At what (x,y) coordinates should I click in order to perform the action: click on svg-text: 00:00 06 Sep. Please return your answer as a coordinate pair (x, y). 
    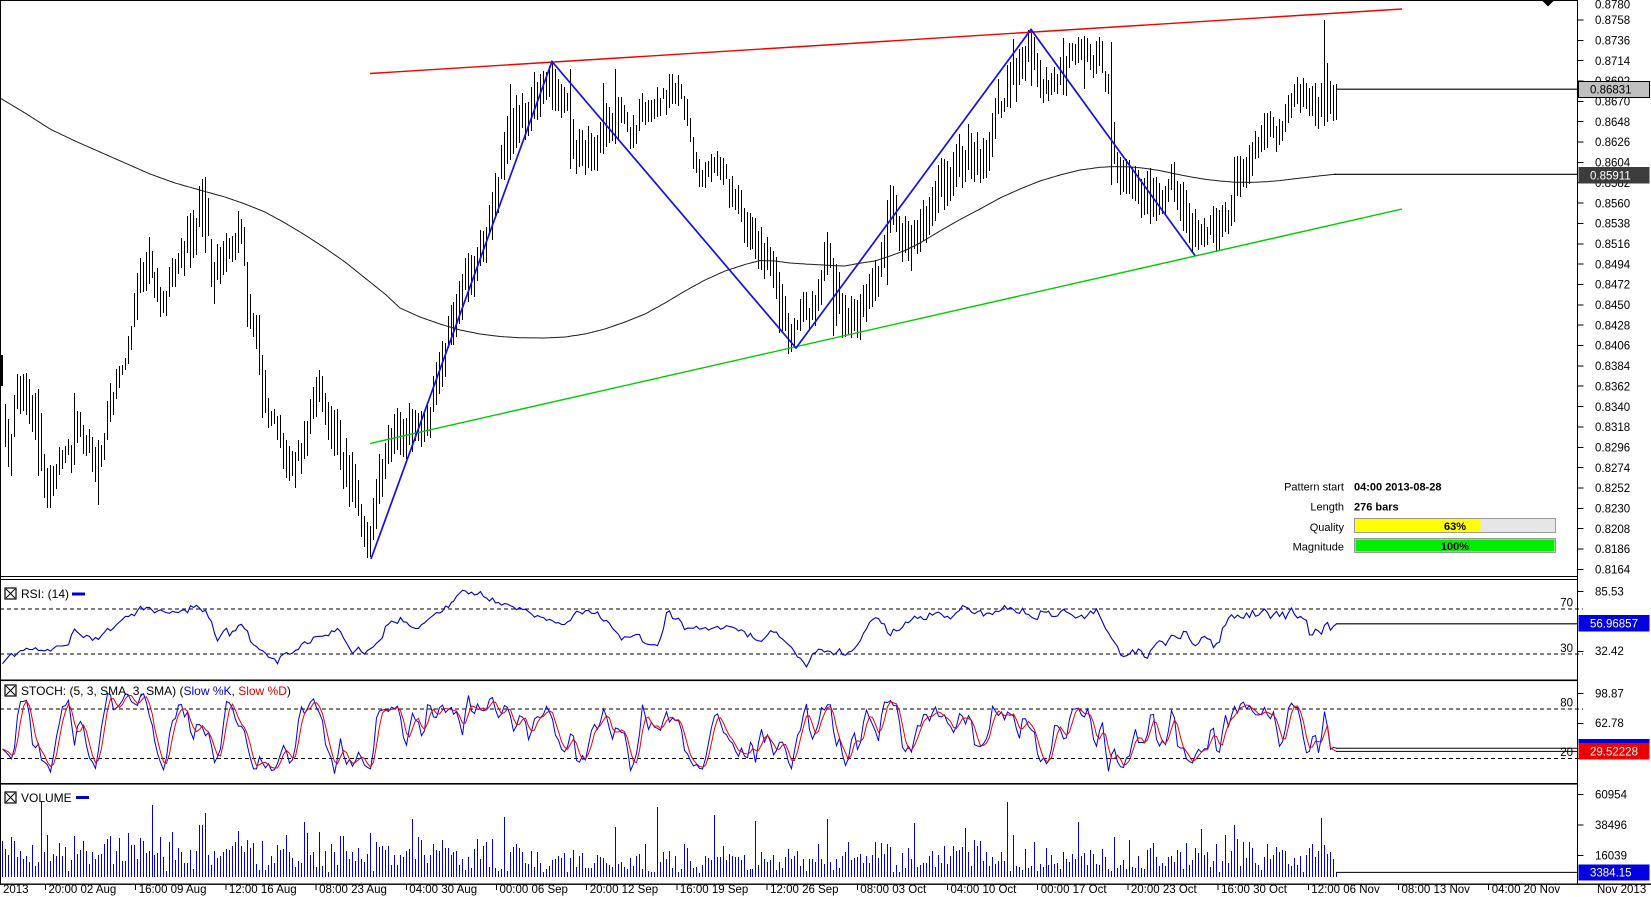
    Looking at the image, I should click on (534, 890).